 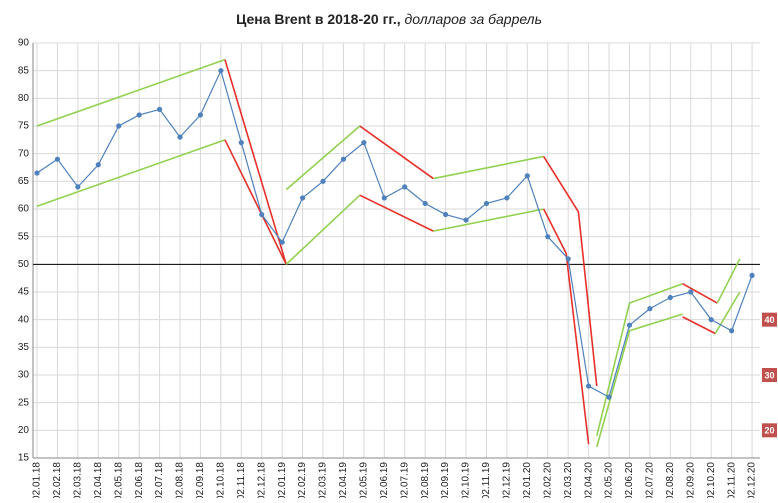 I want to click on y-tick-label: 70, so click(x=24, y=153).